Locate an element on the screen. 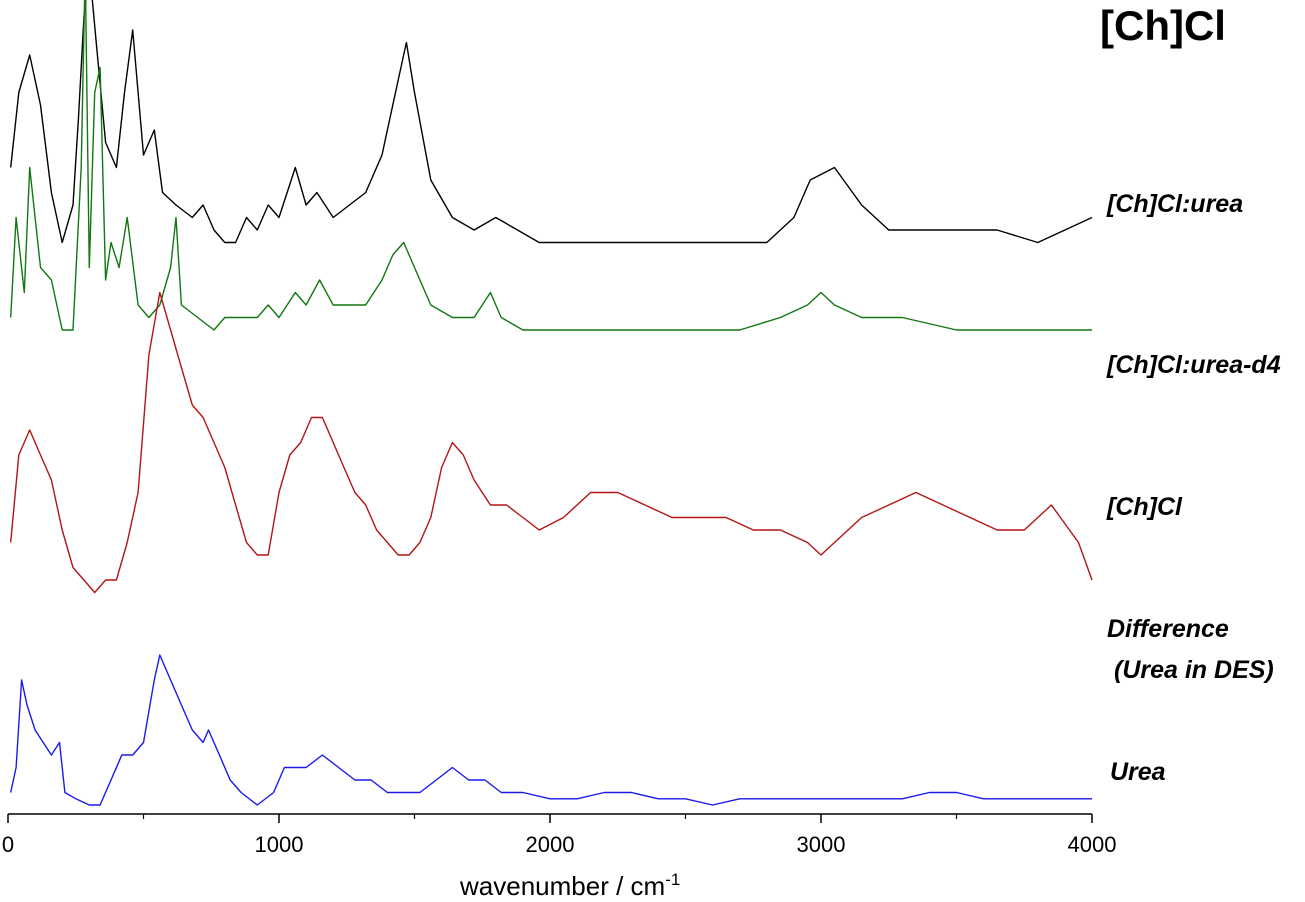  x-axis-ticks: 0 1000 2000 3000 4000 is located at coordinates (559, 835).